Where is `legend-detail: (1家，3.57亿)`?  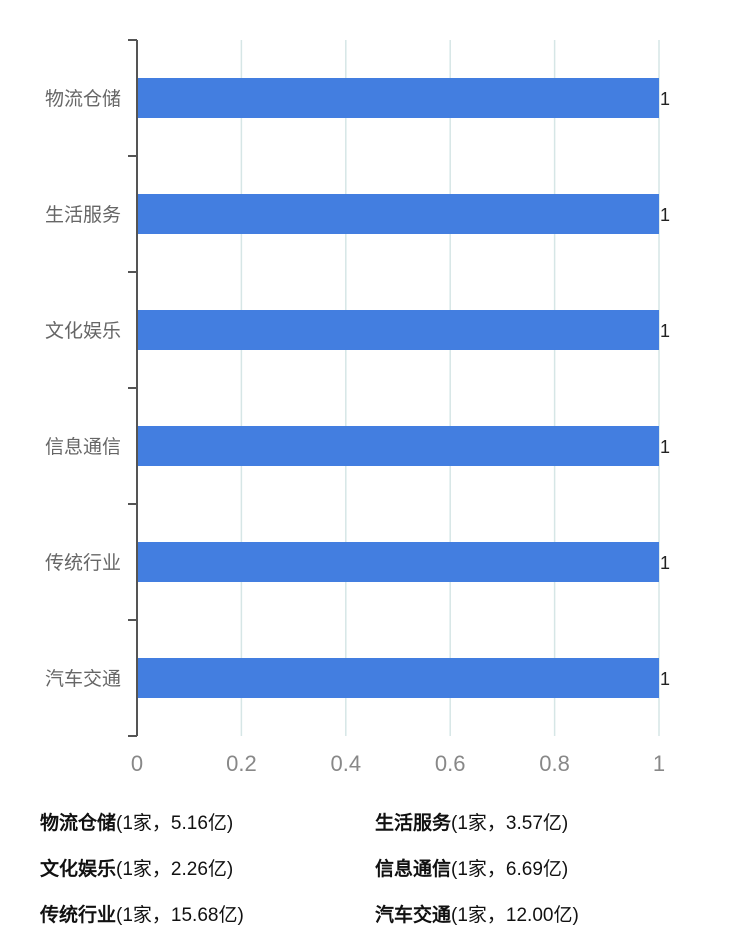
legend-detail: (1家，3.57亿) is located at coordinates (510, 823).